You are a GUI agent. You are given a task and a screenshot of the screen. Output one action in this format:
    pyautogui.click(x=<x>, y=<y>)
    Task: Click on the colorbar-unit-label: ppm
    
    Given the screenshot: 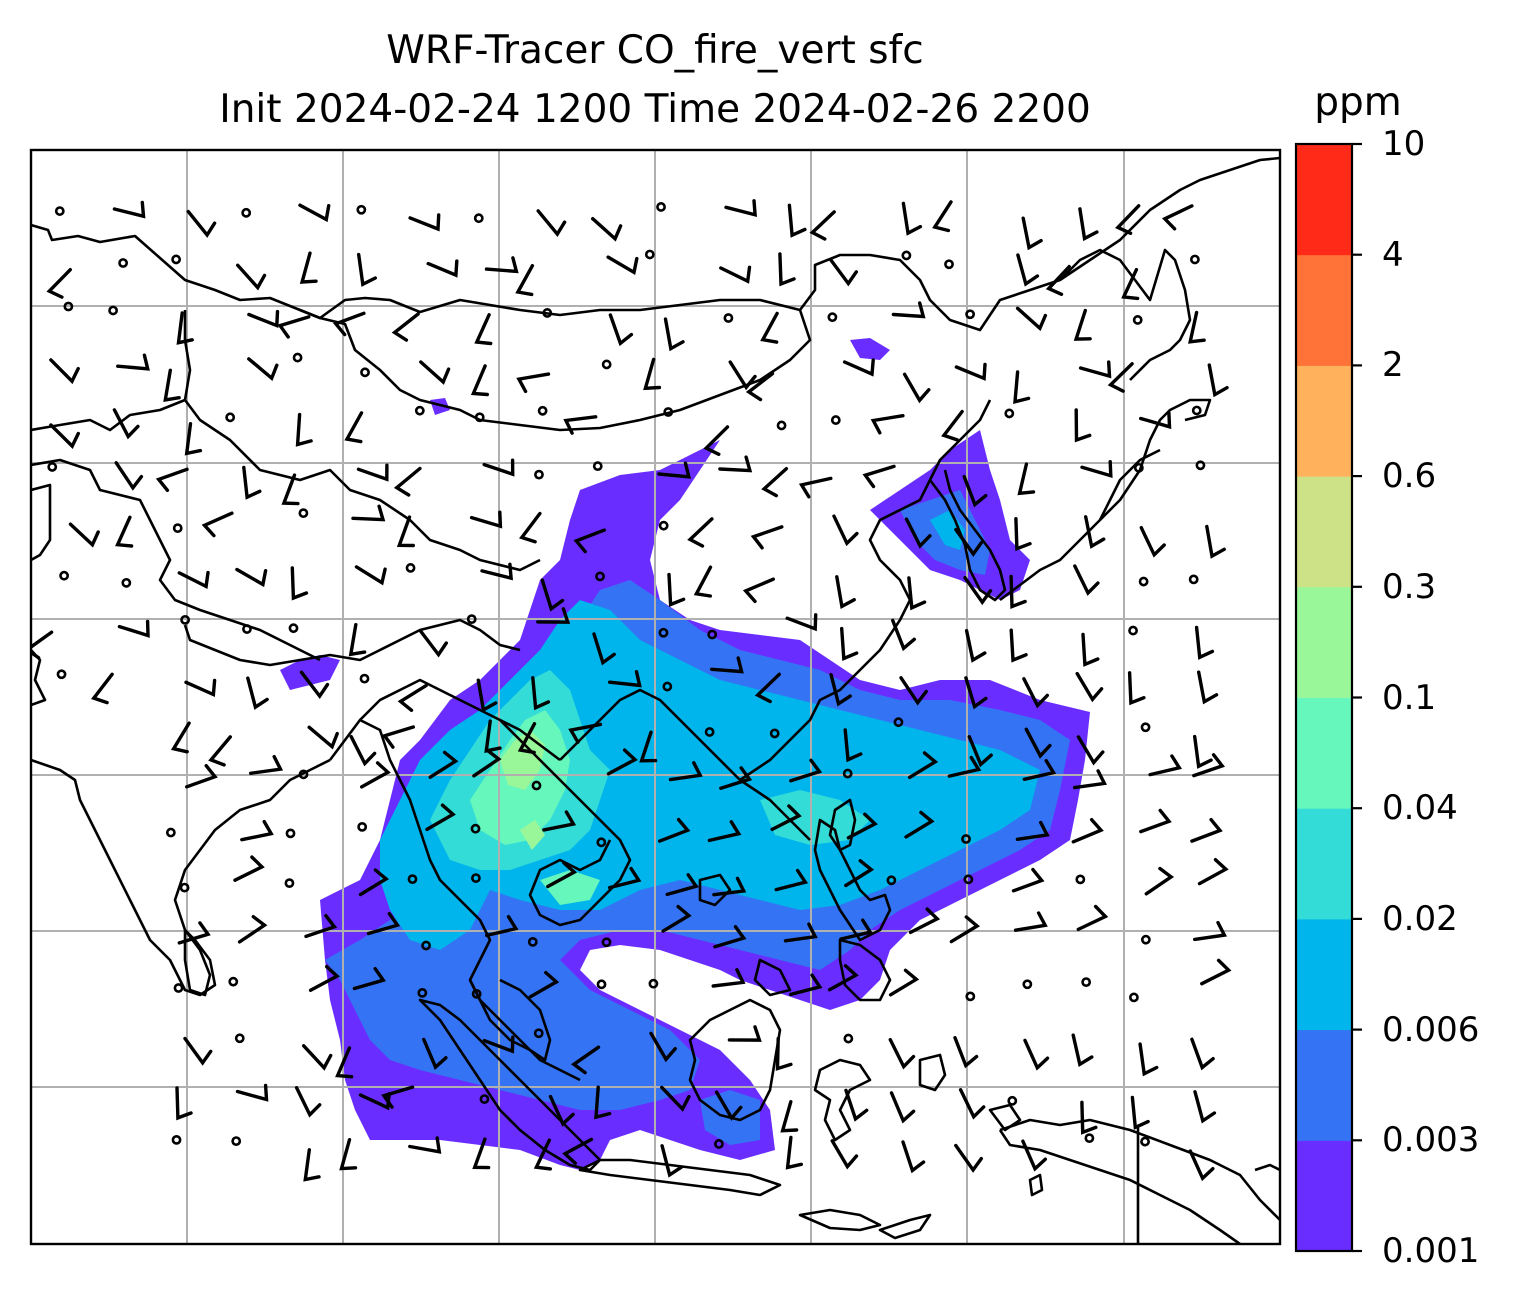 What is the action you would take?
    pyautogui.click(x=1358, y=102)
    